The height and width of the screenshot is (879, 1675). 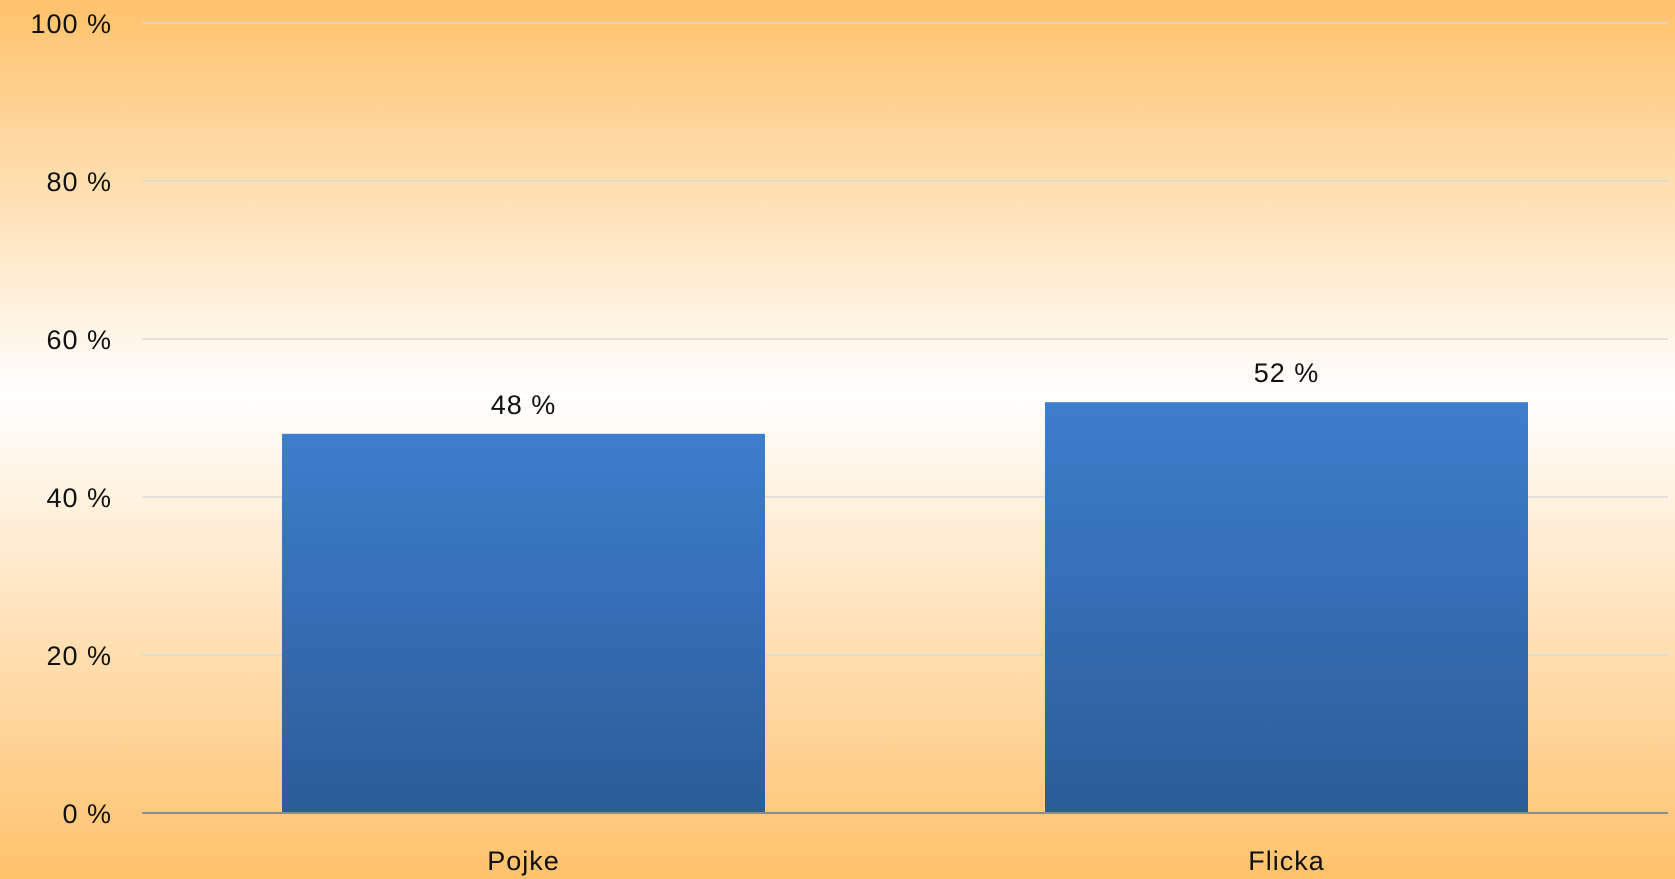 What do you see at coordinates (523, 861) in the screenshot?
I see `x-category-label: Pojke` at bounding box center [523, 861].